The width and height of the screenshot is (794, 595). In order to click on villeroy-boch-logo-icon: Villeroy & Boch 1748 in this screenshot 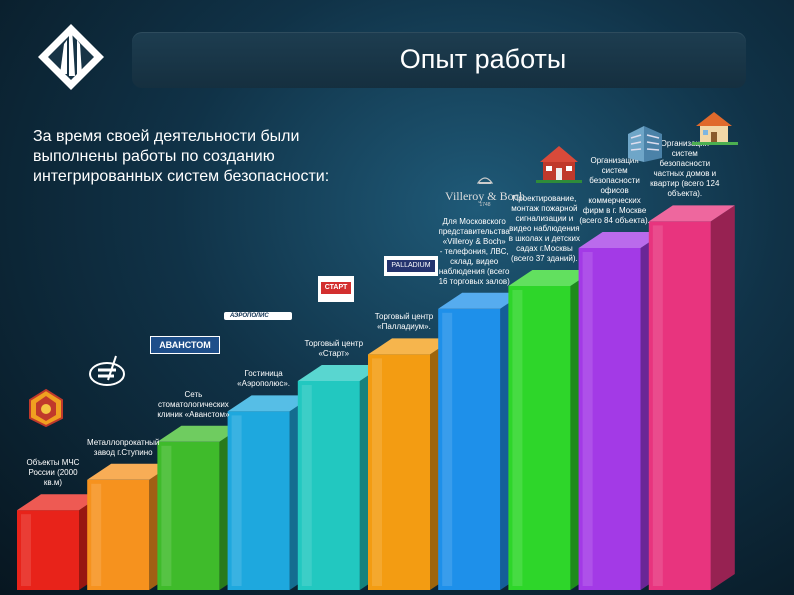, I will do `click(485, 190)`.